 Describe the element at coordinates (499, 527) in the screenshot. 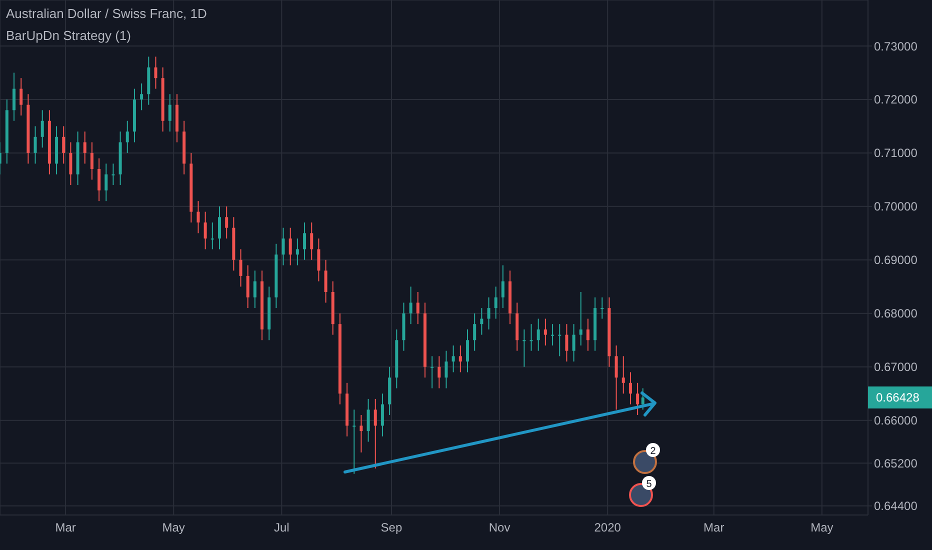

I see `x-tick-label: Nov` at that location.